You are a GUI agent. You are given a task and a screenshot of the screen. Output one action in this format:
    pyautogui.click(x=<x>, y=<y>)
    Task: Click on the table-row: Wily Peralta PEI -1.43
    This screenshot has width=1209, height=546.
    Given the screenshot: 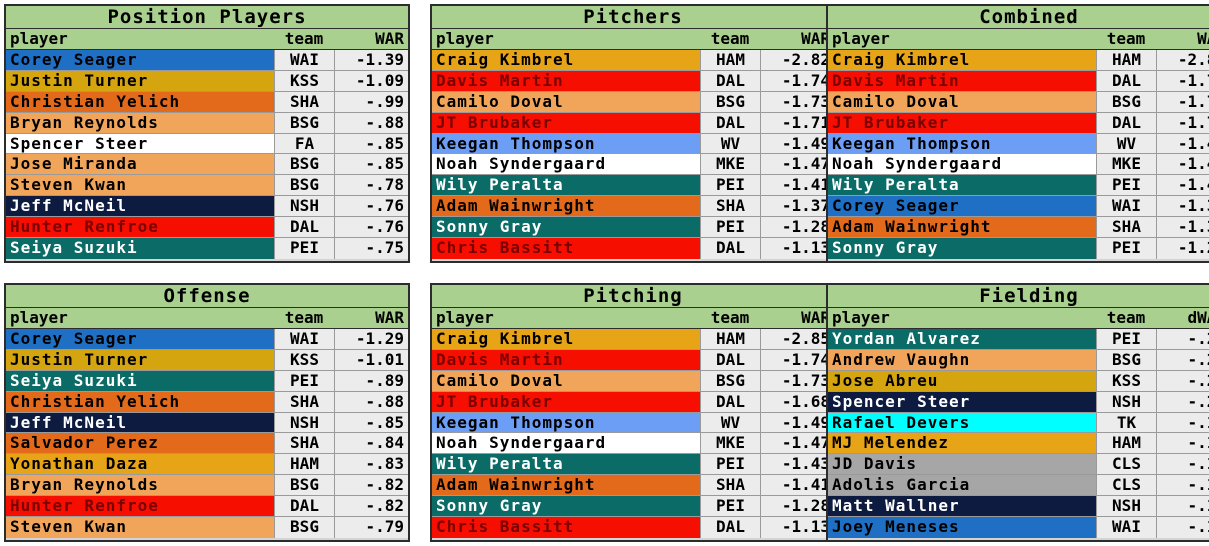 What is the action you would take?
    pyautogui.click(x=633, y=465)
    